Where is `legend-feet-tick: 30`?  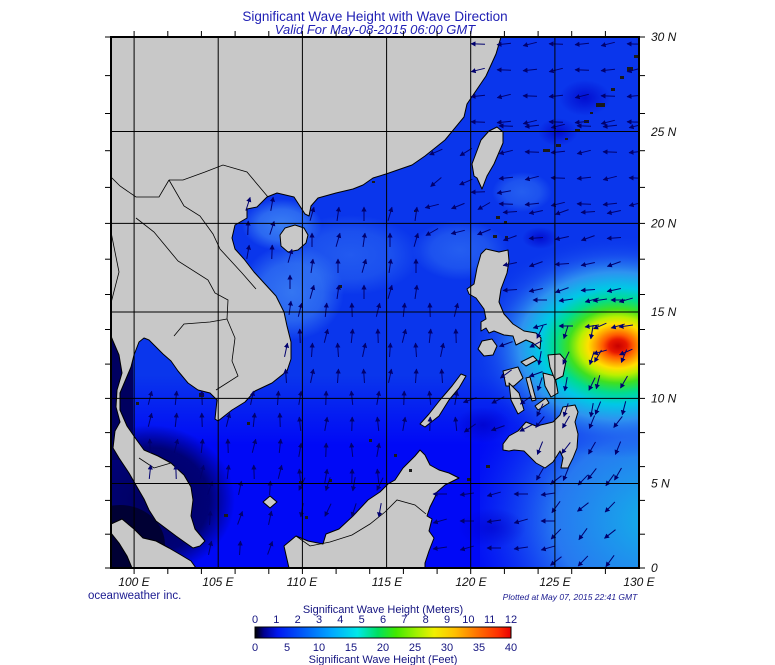 legend-feet-tick: 30 is located at coordinates (447, 648).